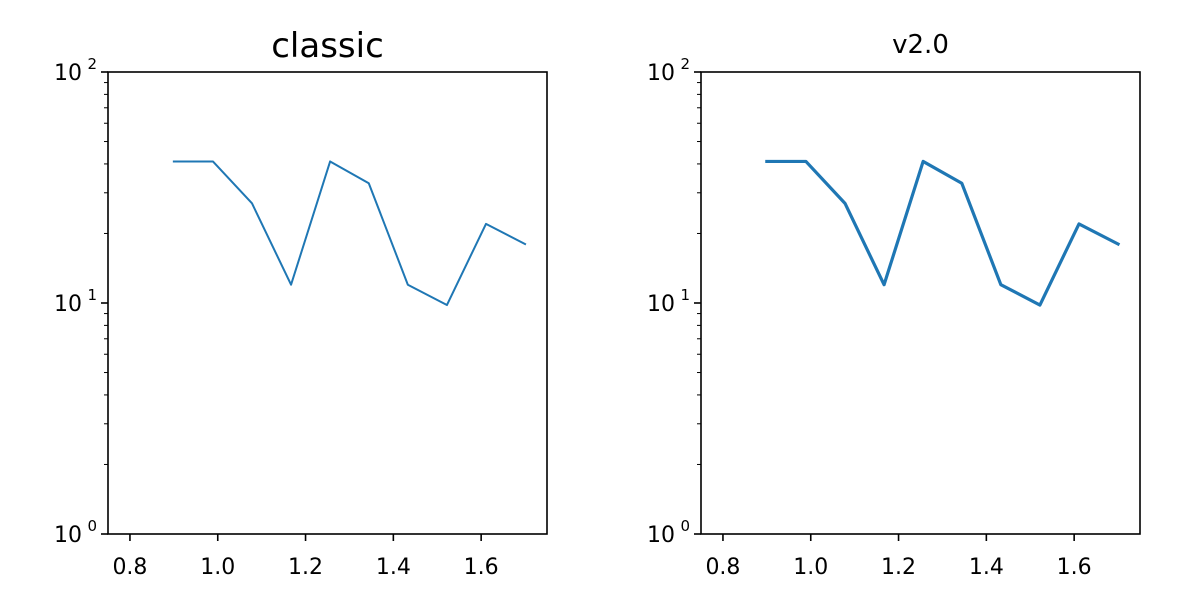  What do you see at coordinates (327, 46) in the screenshot?
I see `chart-title: classic` at bounding box center [327, 46].